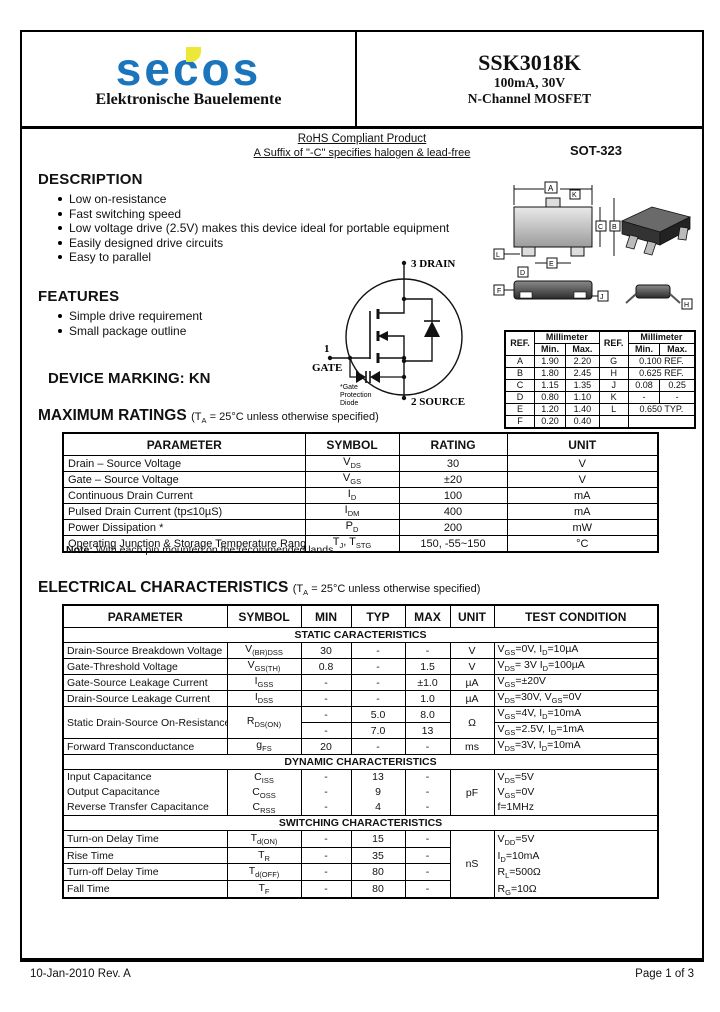 The width and height of the screenshot is (720, 1012). I want to click on page-number: Page 1 of 3, so click(664, 974).